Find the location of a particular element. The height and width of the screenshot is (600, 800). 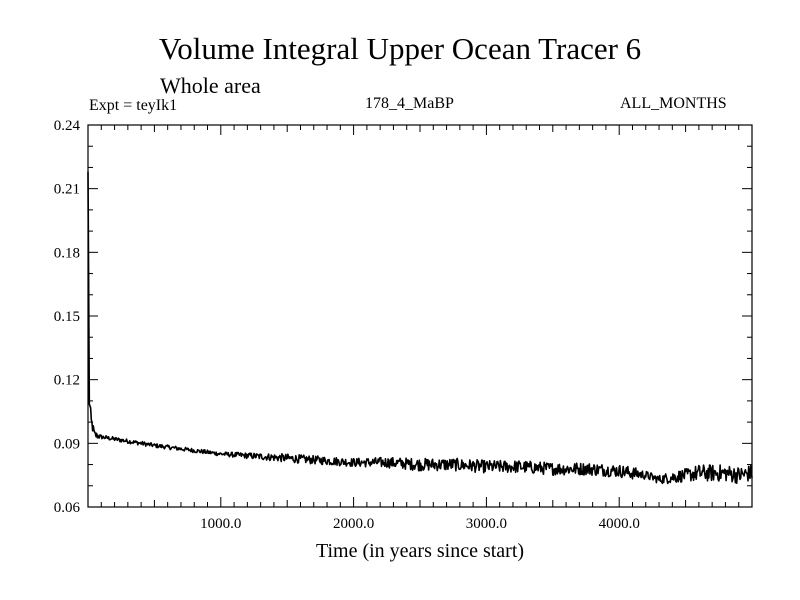

experiment-label: Expt = teyIk1 is located at coordinates (133, 105).